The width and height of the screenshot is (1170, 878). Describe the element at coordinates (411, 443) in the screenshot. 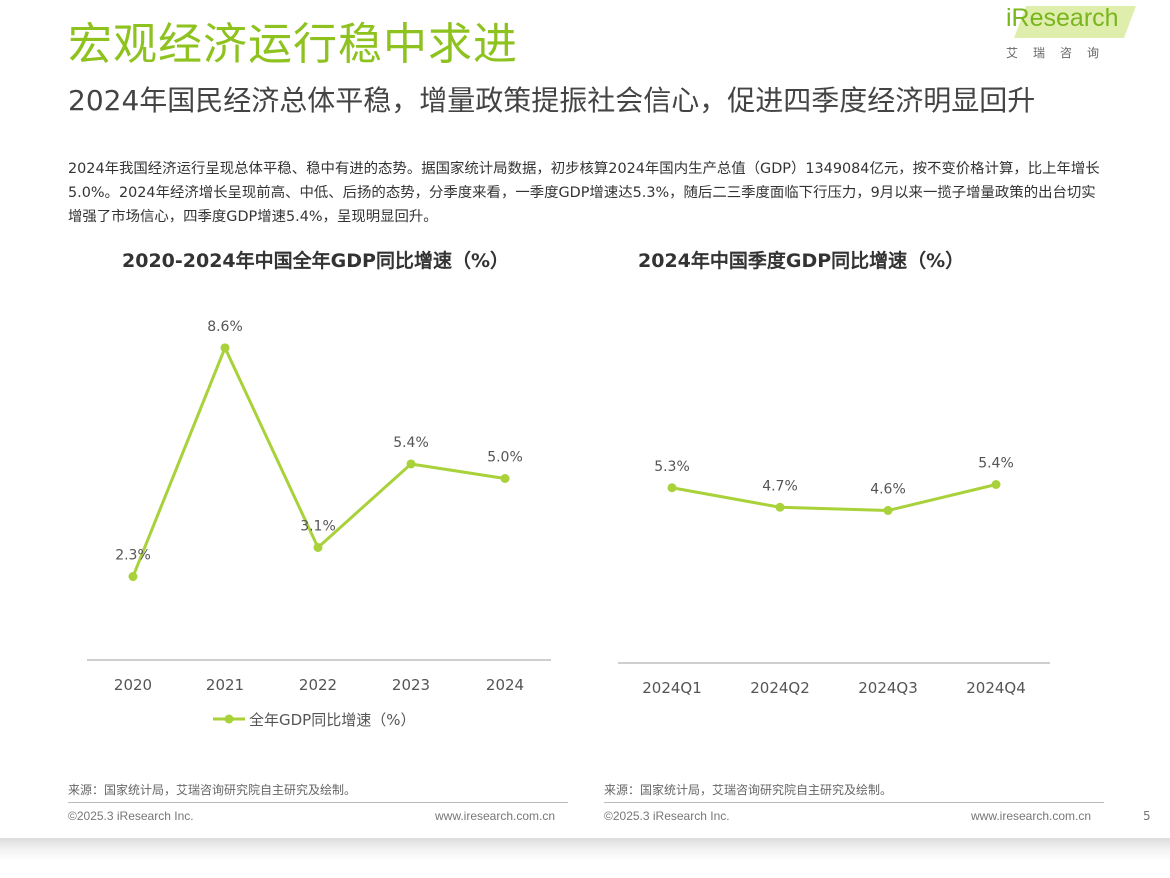

I see `annual-data-label: 5.4%` at that location.